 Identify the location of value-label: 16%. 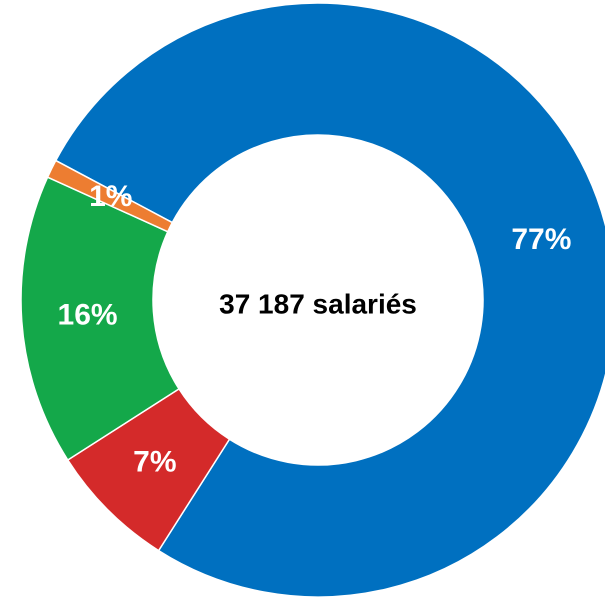
(88, 314).